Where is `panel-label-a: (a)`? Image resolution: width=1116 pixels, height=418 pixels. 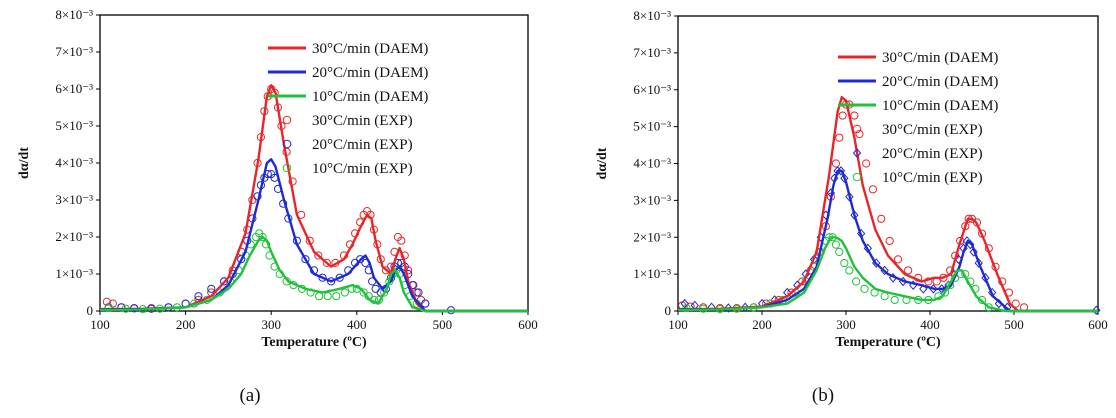
panel-label-a: (a) is located at coordinates (250, 395).